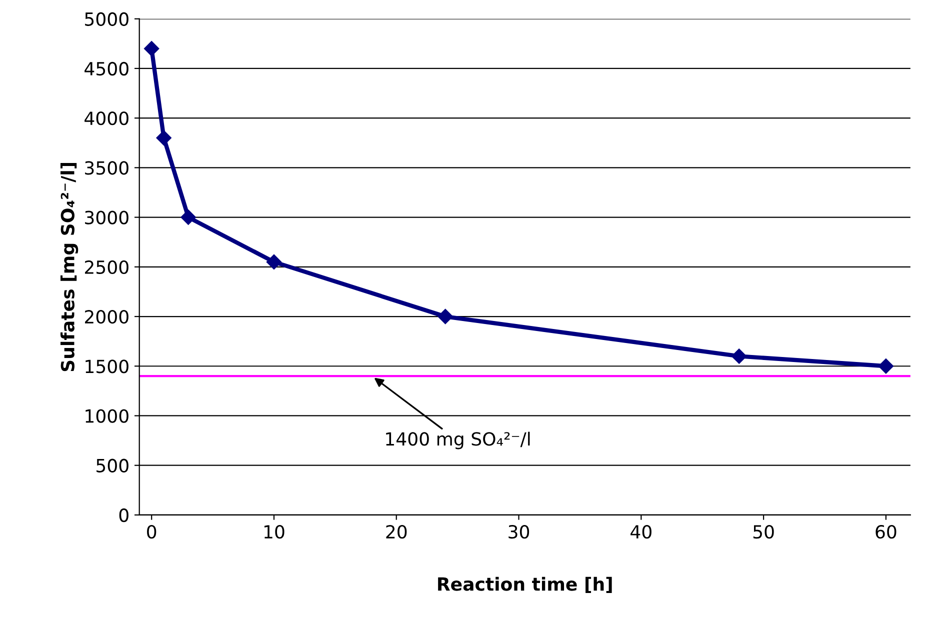 This screenshot has height=628, width=929. What do you see at coordinates (106, 19) in the screenshot?
I see `y-tick-label: 5000` at bounding box center [106, 19].